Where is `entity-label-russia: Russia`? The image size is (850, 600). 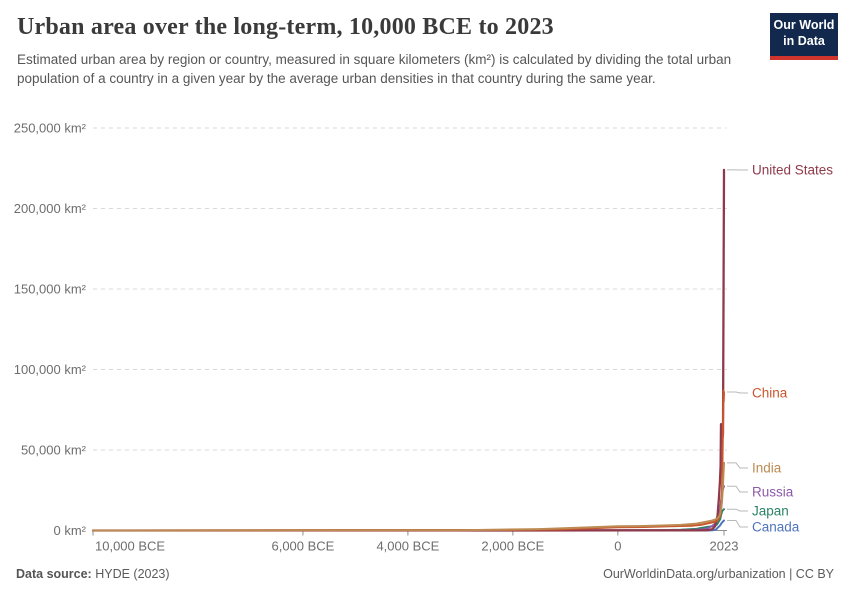
entity-label-russia: Russia is located at coordinates (773, 492).